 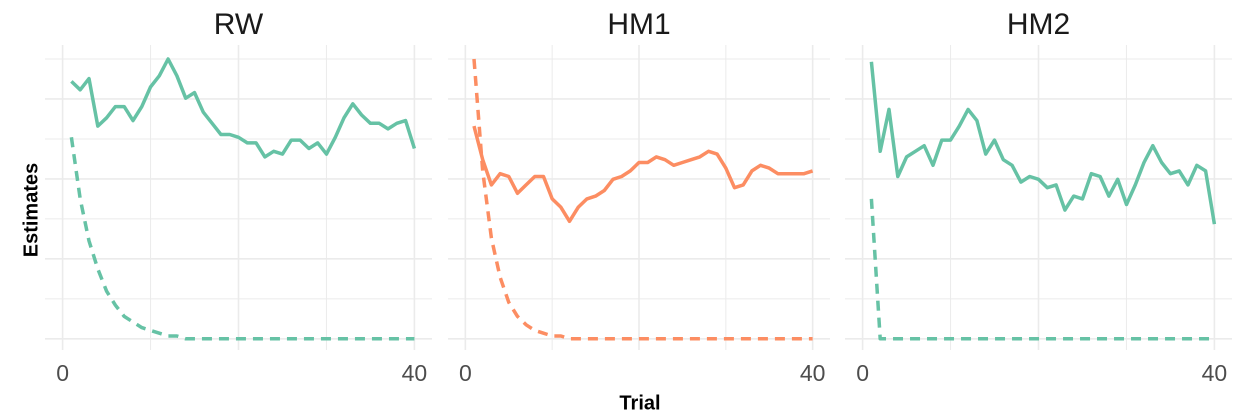 What do you see at coordinates (239, 24) in the screenshot?
I see `panel-title: RW` at bounding box center [239, 24].